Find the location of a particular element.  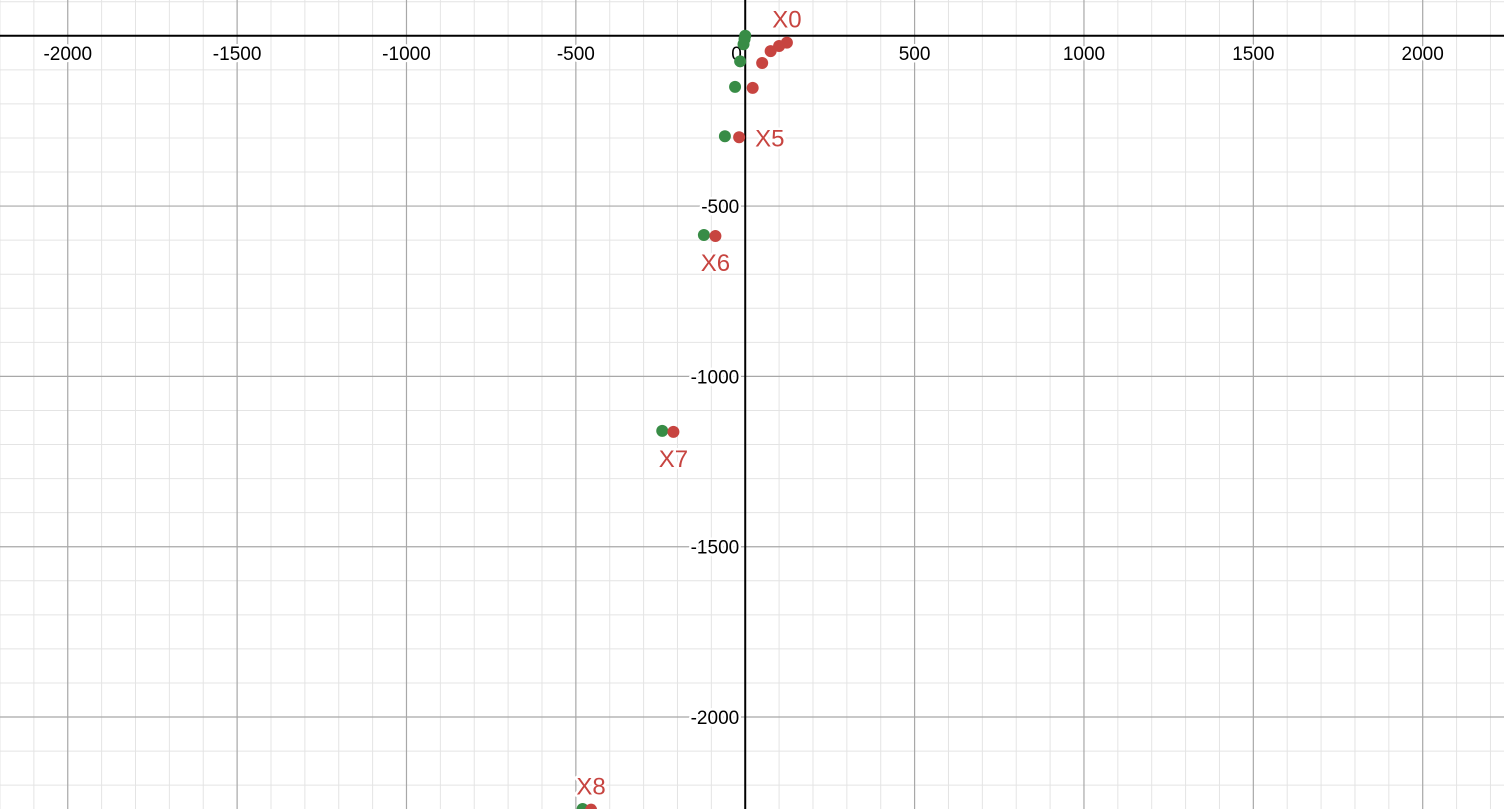

x-tick-label: 1000 is located at coordinates (1084, 54).